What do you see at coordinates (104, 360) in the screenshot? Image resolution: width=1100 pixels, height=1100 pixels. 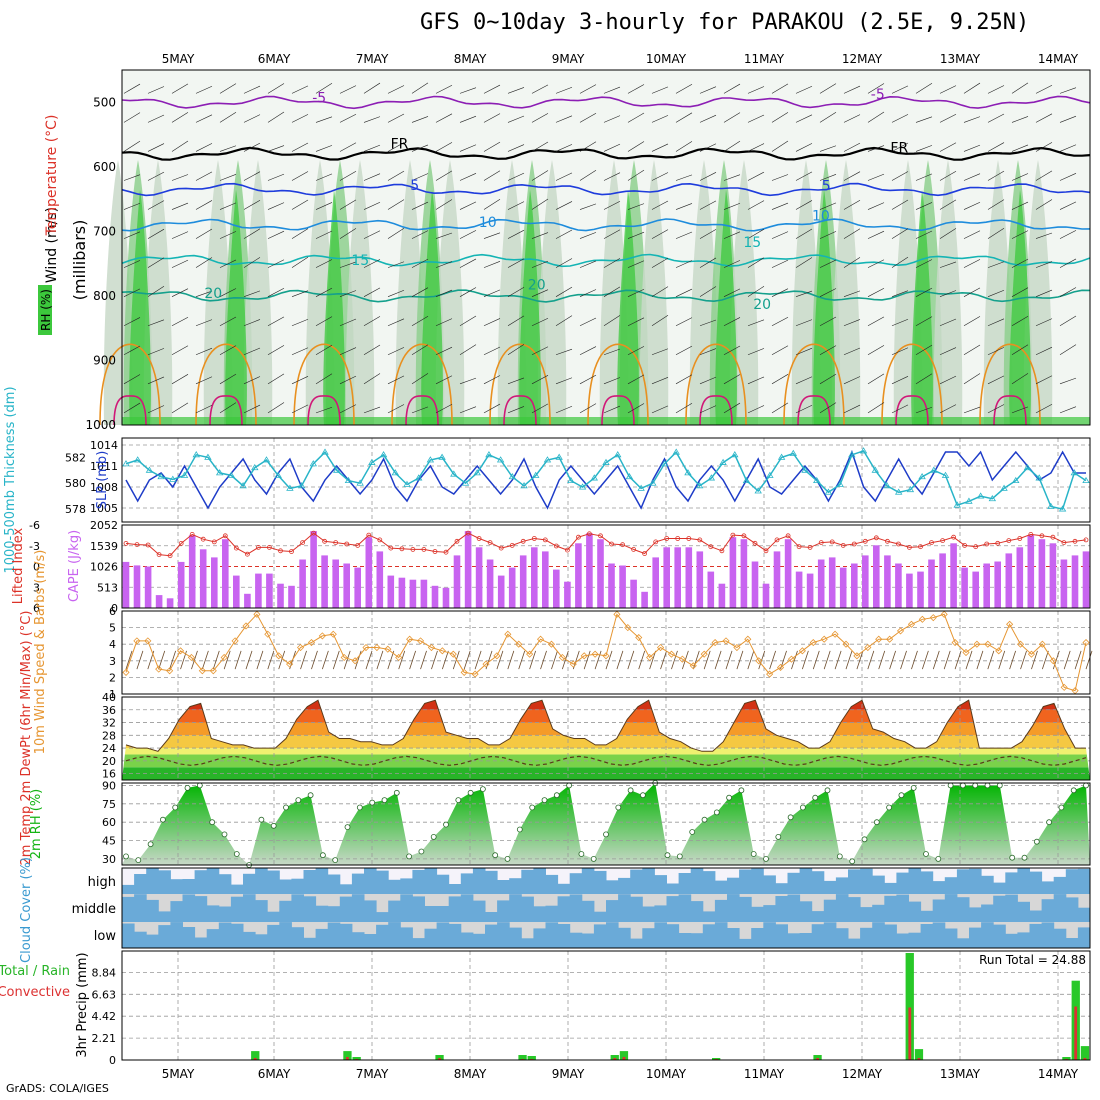 I see `pressure-tick-label: 900` at bounding box center [104, 360].